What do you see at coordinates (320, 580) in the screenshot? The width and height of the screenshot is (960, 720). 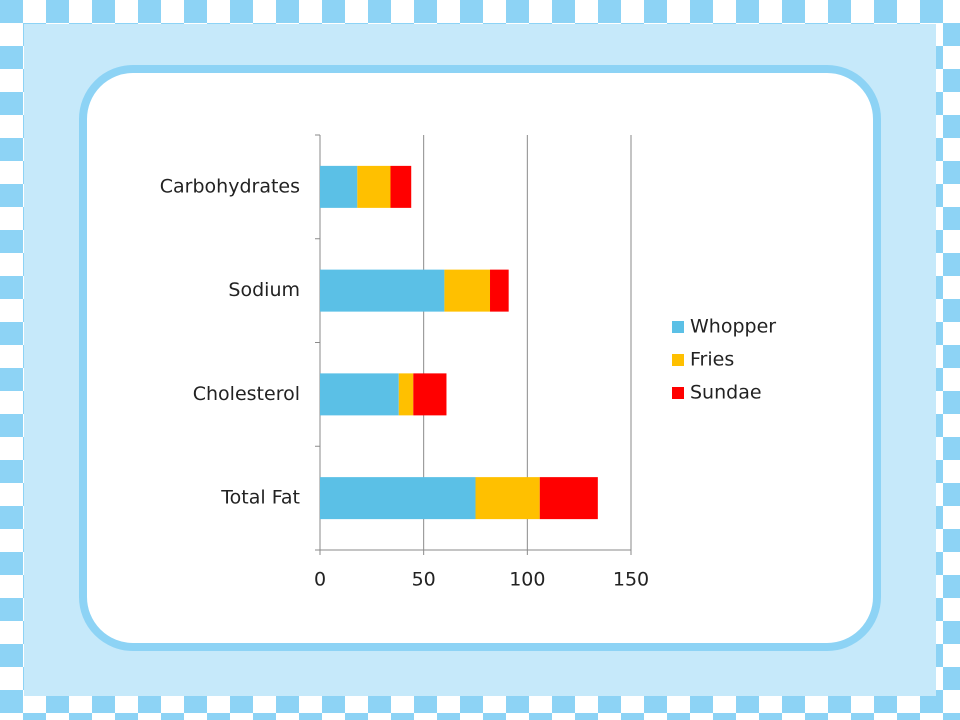 I see `x-tick-label: 0` at bounding box center [320, 580].